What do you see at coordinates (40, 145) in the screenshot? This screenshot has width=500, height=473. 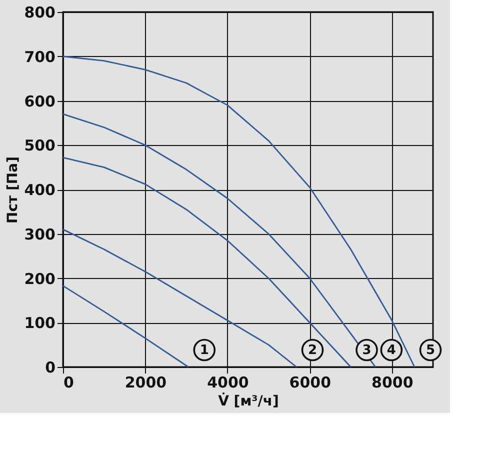 I see `y-tick-label: 500` at bounding box center [40, 145].